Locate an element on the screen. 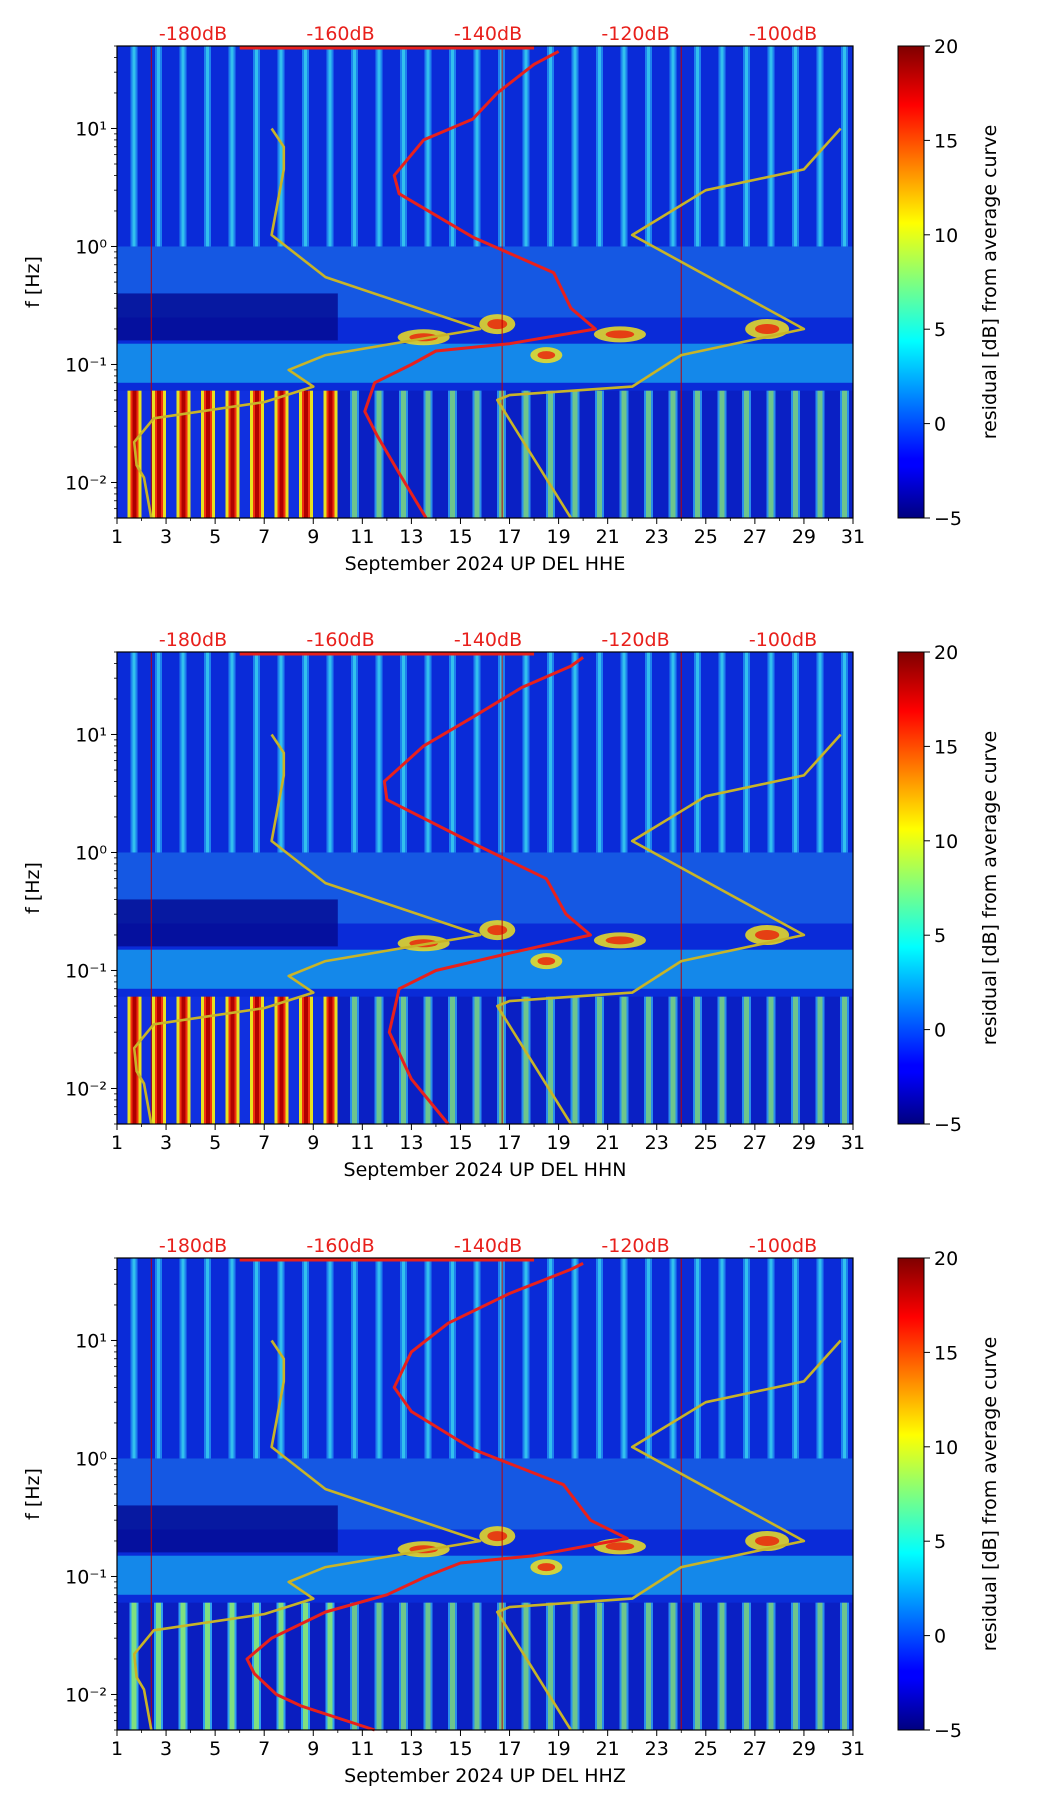  heatmap-low-hot-band is located at coordinates (227, 1060).